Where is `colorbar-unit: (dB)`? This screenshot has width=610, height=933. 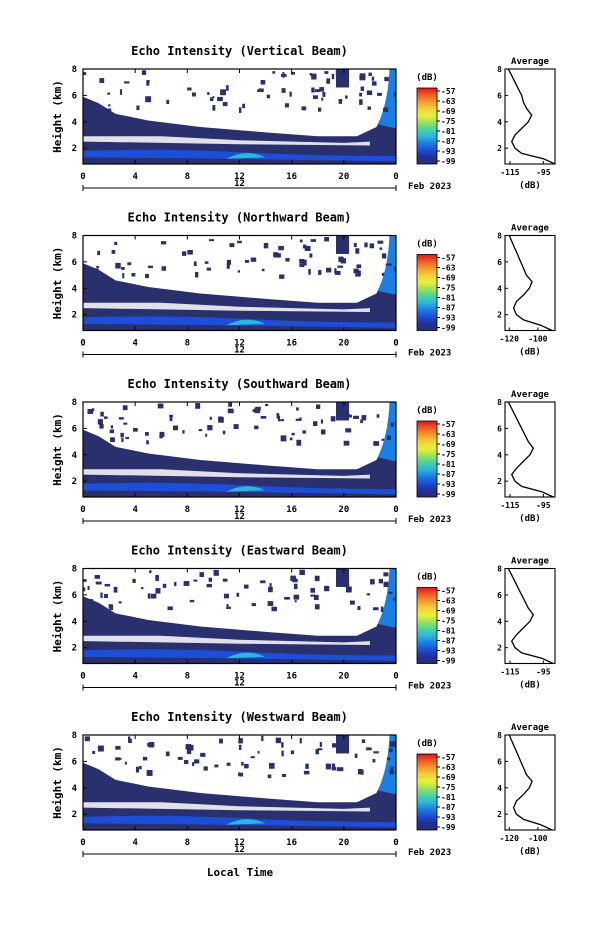
colorbar-unit: (dB) is located at coordinates (427, 245).